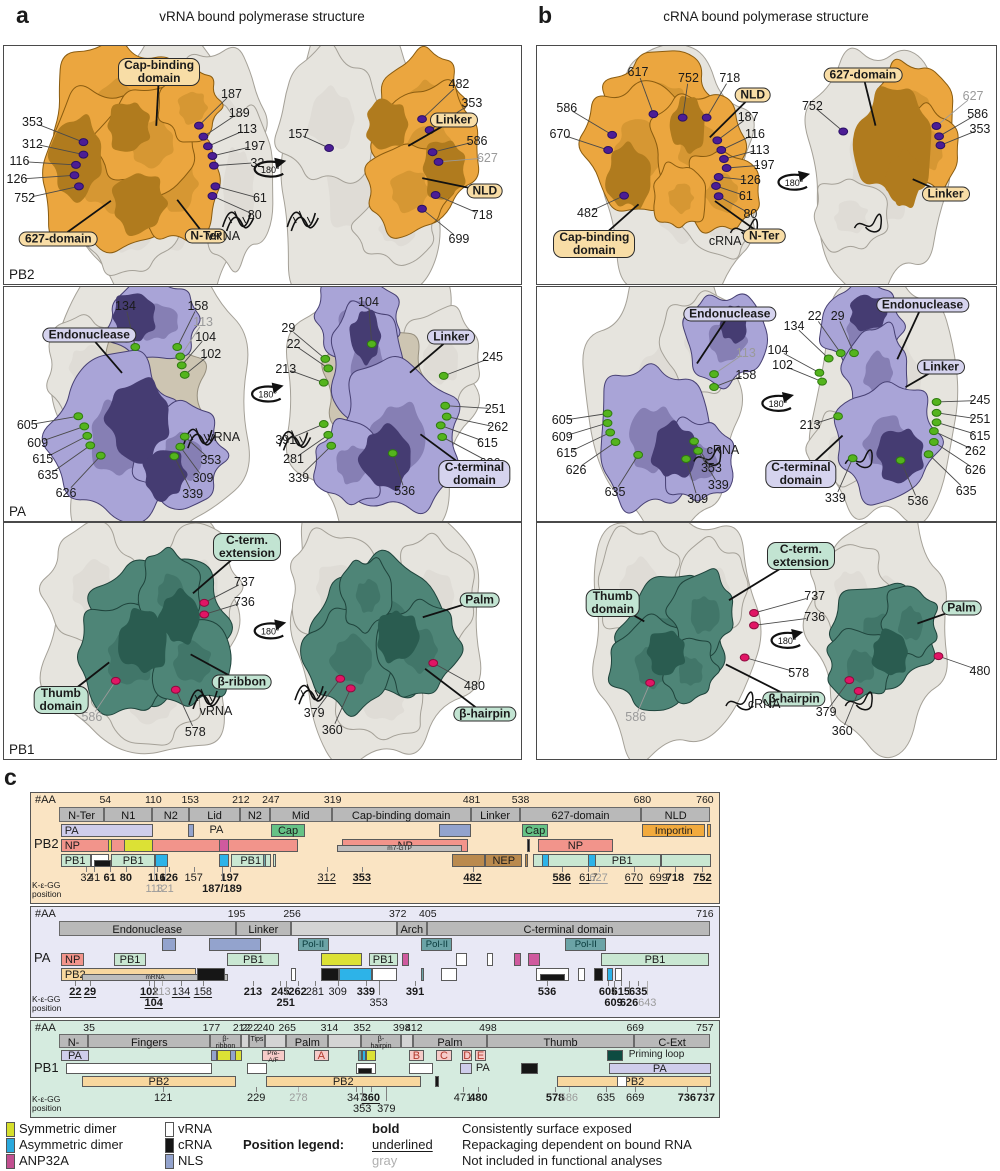 Image resolution: width=1000 pixels, height=1171 pixels. What do you see at coordinates (193, 878) in the screenshot?
I see `position-number: 157` at bounding box center [193, 878].